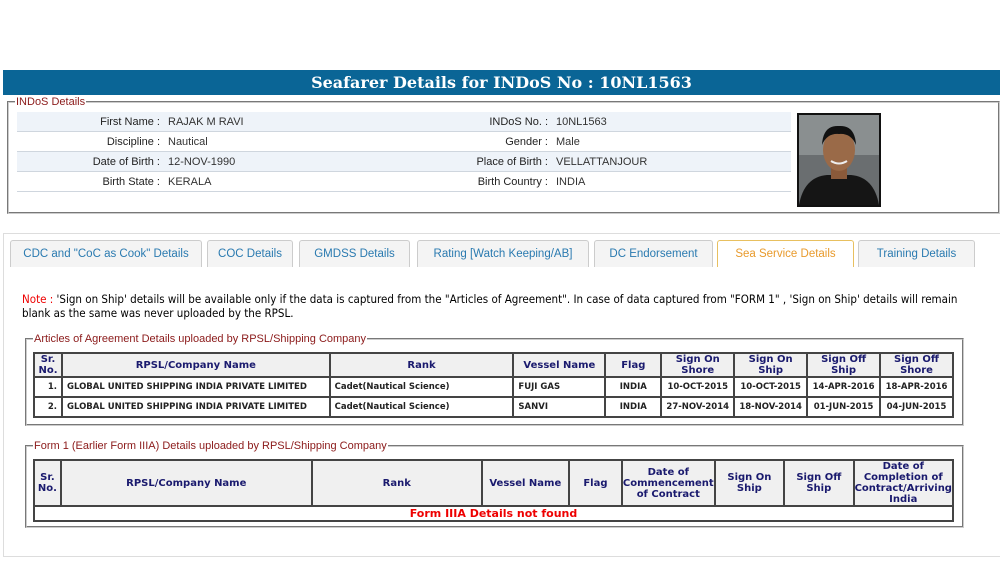 This screenshot has height=562, width=1001. Describe the element at coordinates (916, 253) in the screenshot. I see `tab-training-details: Training Details` at that location.